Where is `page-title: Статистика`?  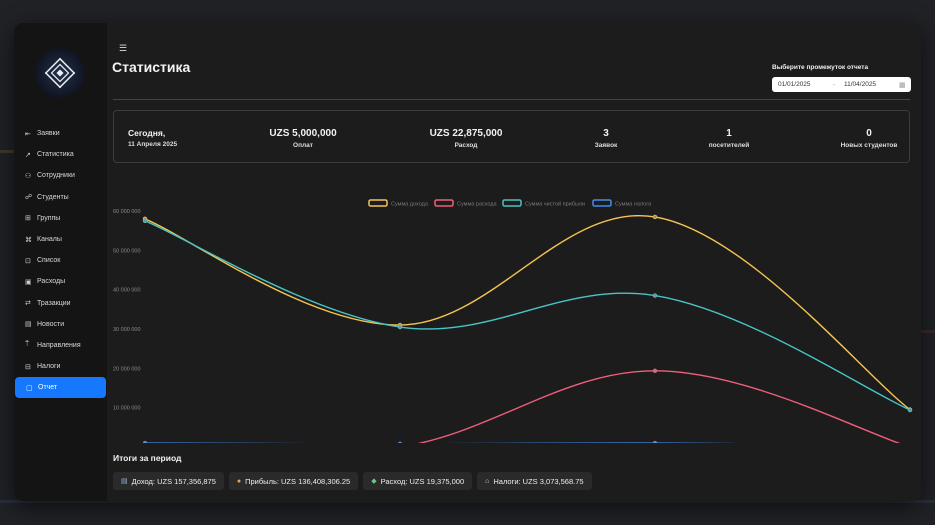
page-title: Статистика is located at coordinates (151, 67).